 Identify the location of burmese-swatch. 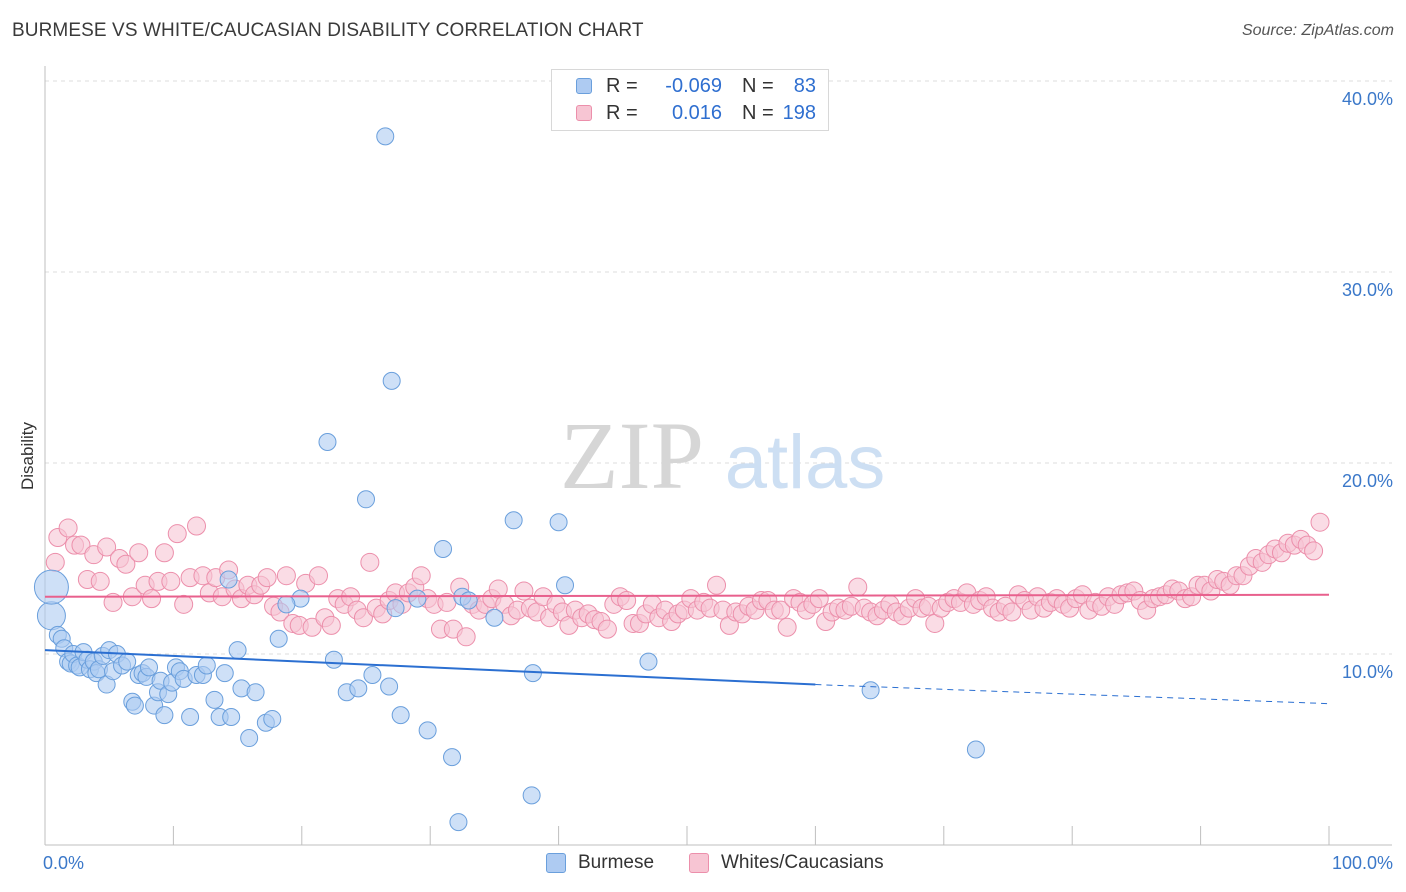
(584, 86).